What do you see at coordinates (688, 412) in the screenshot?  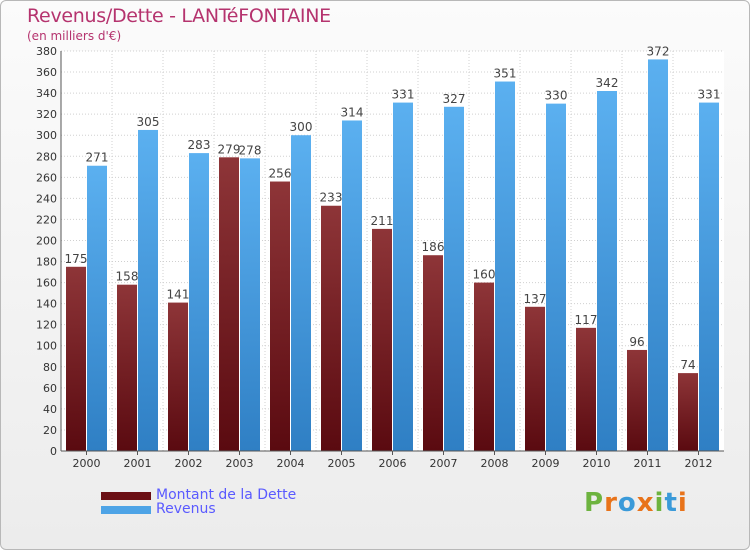 I see `bar-dette-2012` at bounding box center [688, 412].